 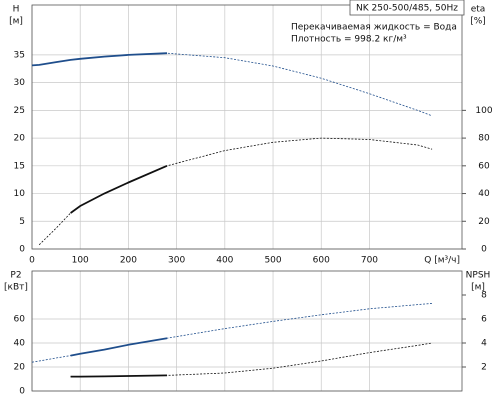 I want to click on x-tick-label: 600, so click(x=321, y=261).